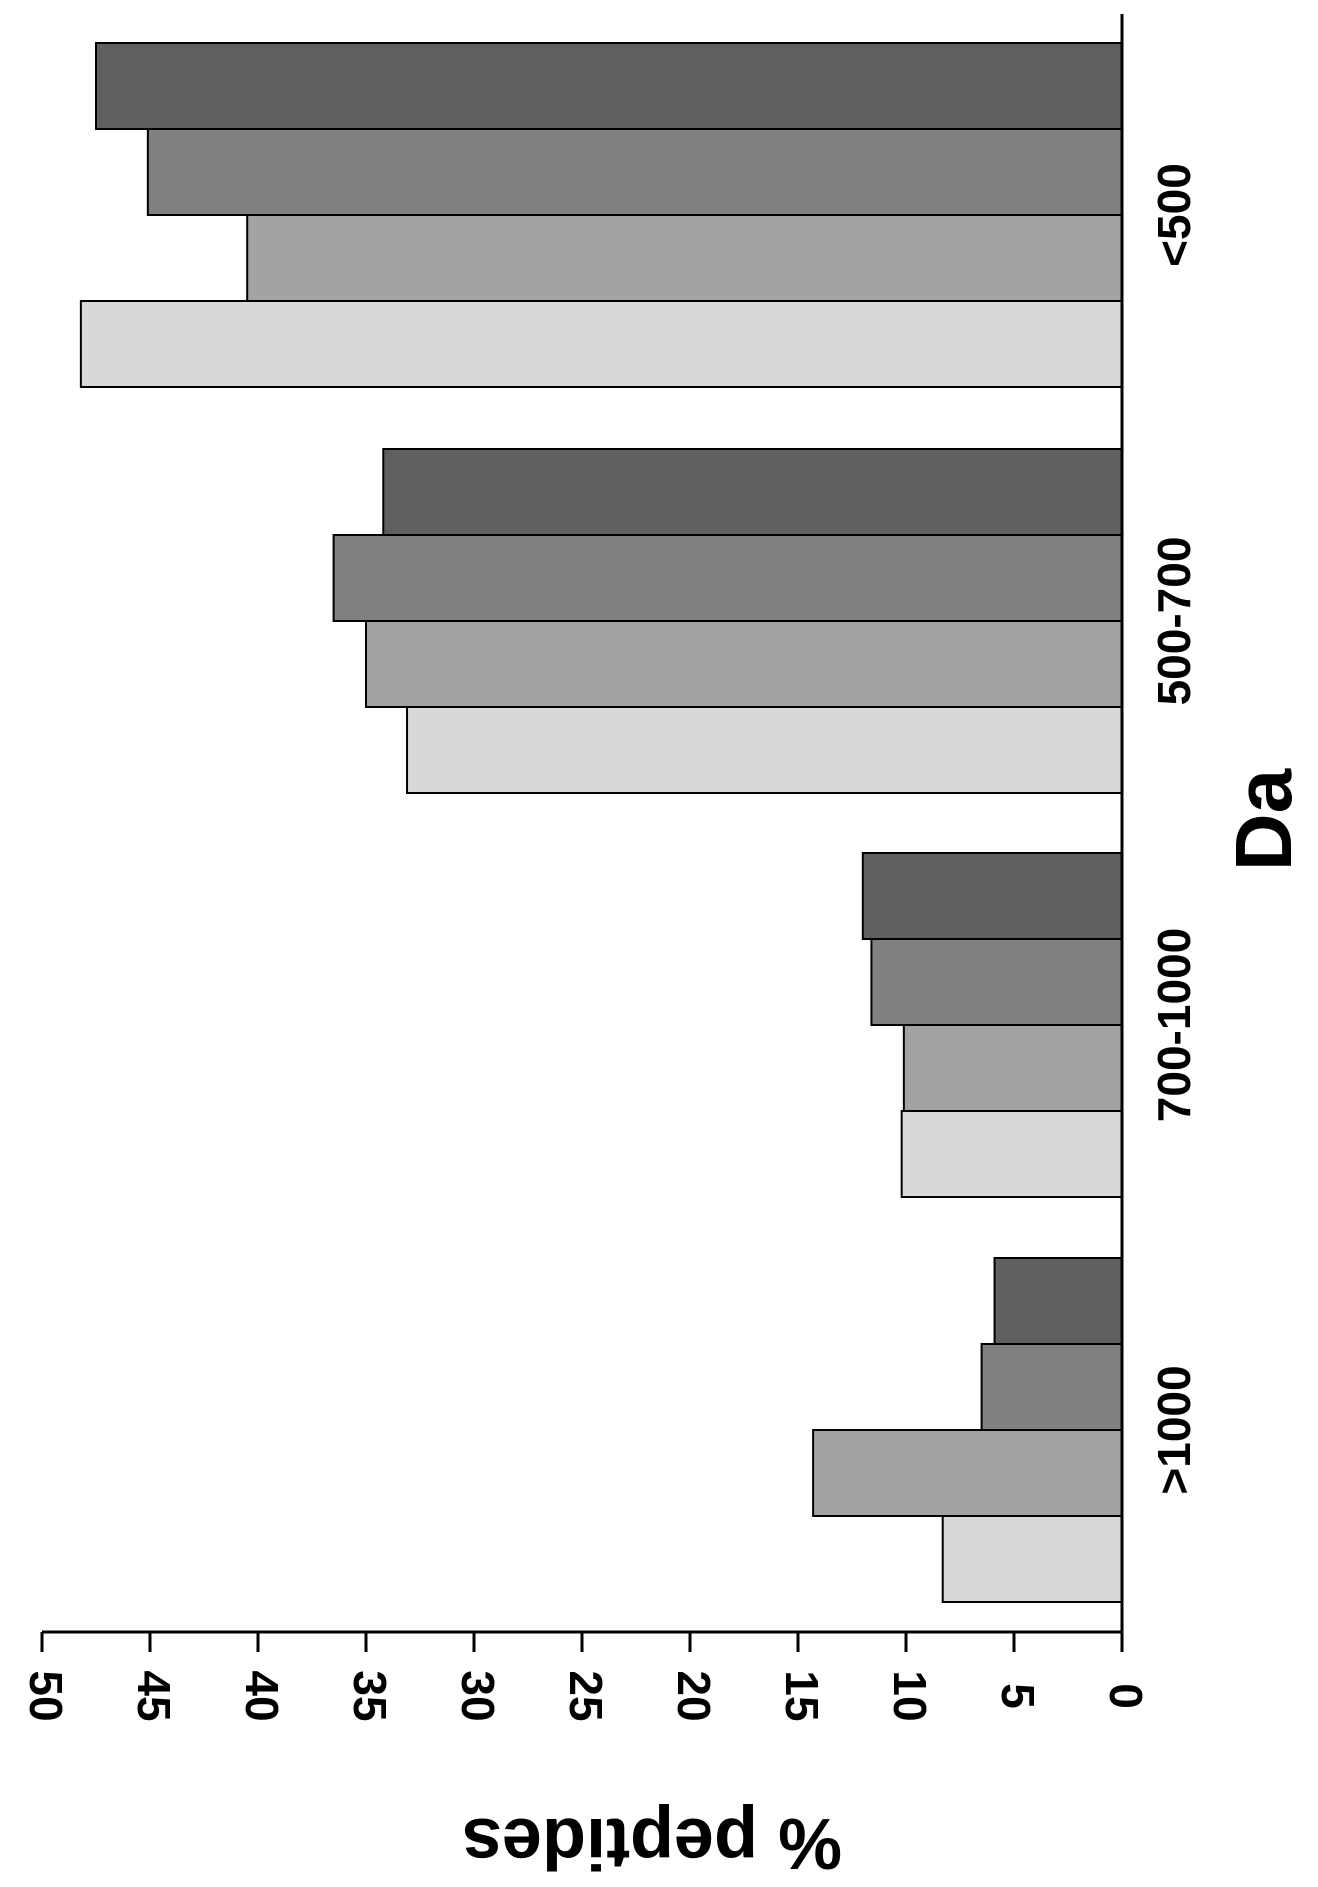 This screenshot has width=1318, height=1887. Describe the element at coordinates (1174, 621) in the screenshot. I see `category-label-2: 500-700` at that location.